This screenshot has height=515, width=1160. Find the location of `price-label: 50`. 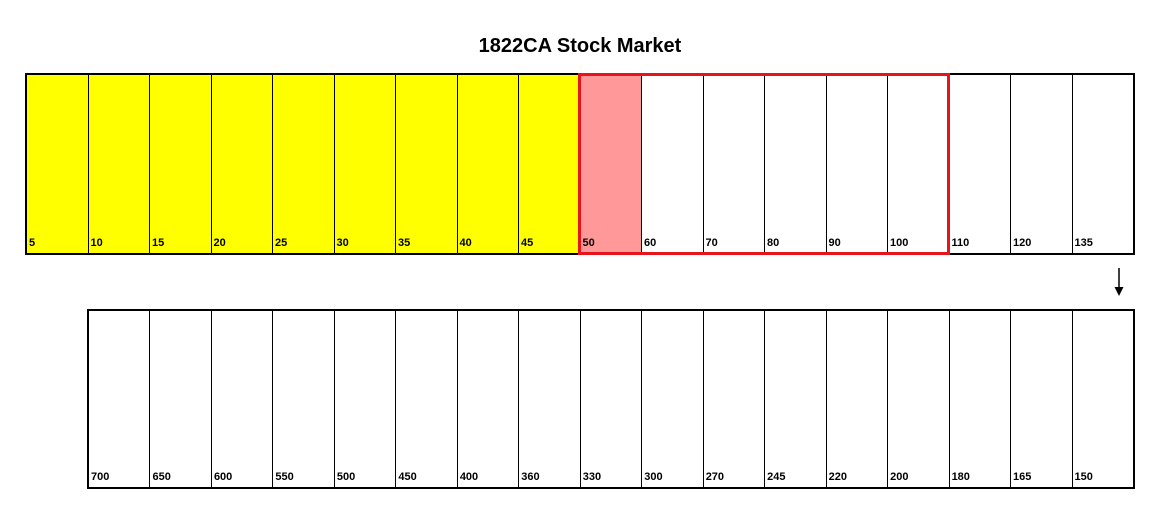

price-label: 50 is located at coordinates (588, 243).